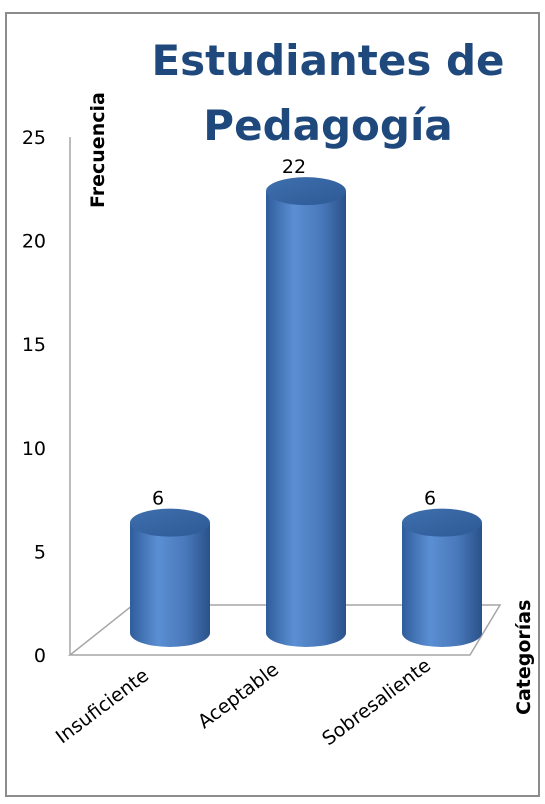 This screenshot has width=545, height=804. I want to click on category-label: Insuficiente, so click(102, 706).